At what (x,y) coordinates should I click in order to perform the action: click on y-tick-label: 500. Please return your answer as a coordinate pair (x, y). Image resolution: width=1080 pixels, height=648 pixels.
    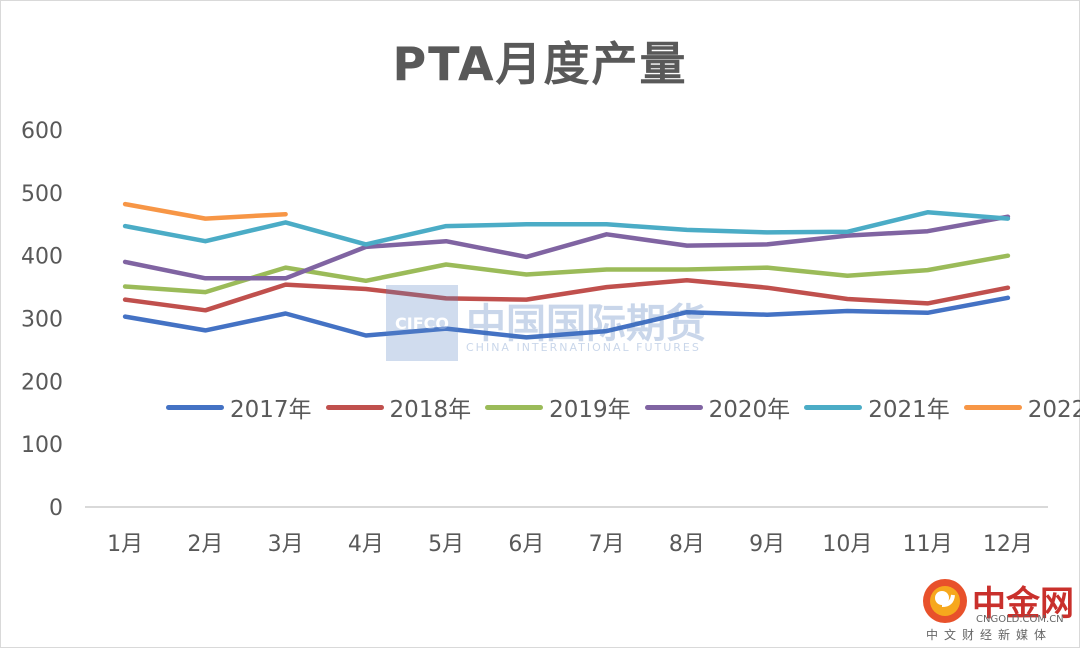
    Looking at the image, I should click on (42, 194).